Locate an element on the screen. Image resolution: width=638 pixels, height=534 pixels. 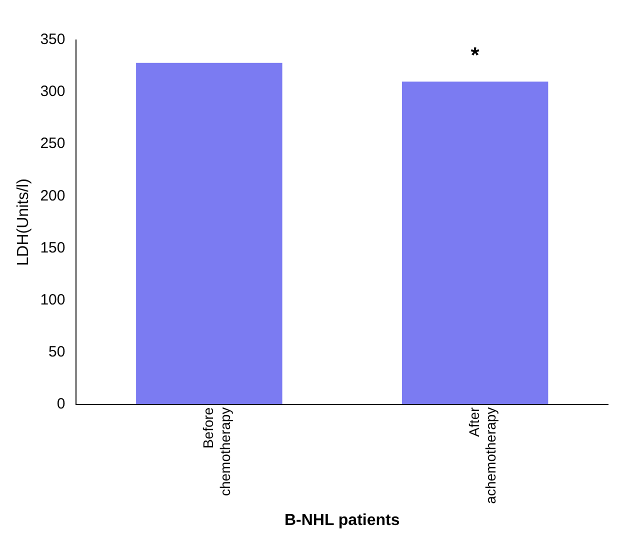
y-tick-label: 0 is located at coordinates (61, 403).